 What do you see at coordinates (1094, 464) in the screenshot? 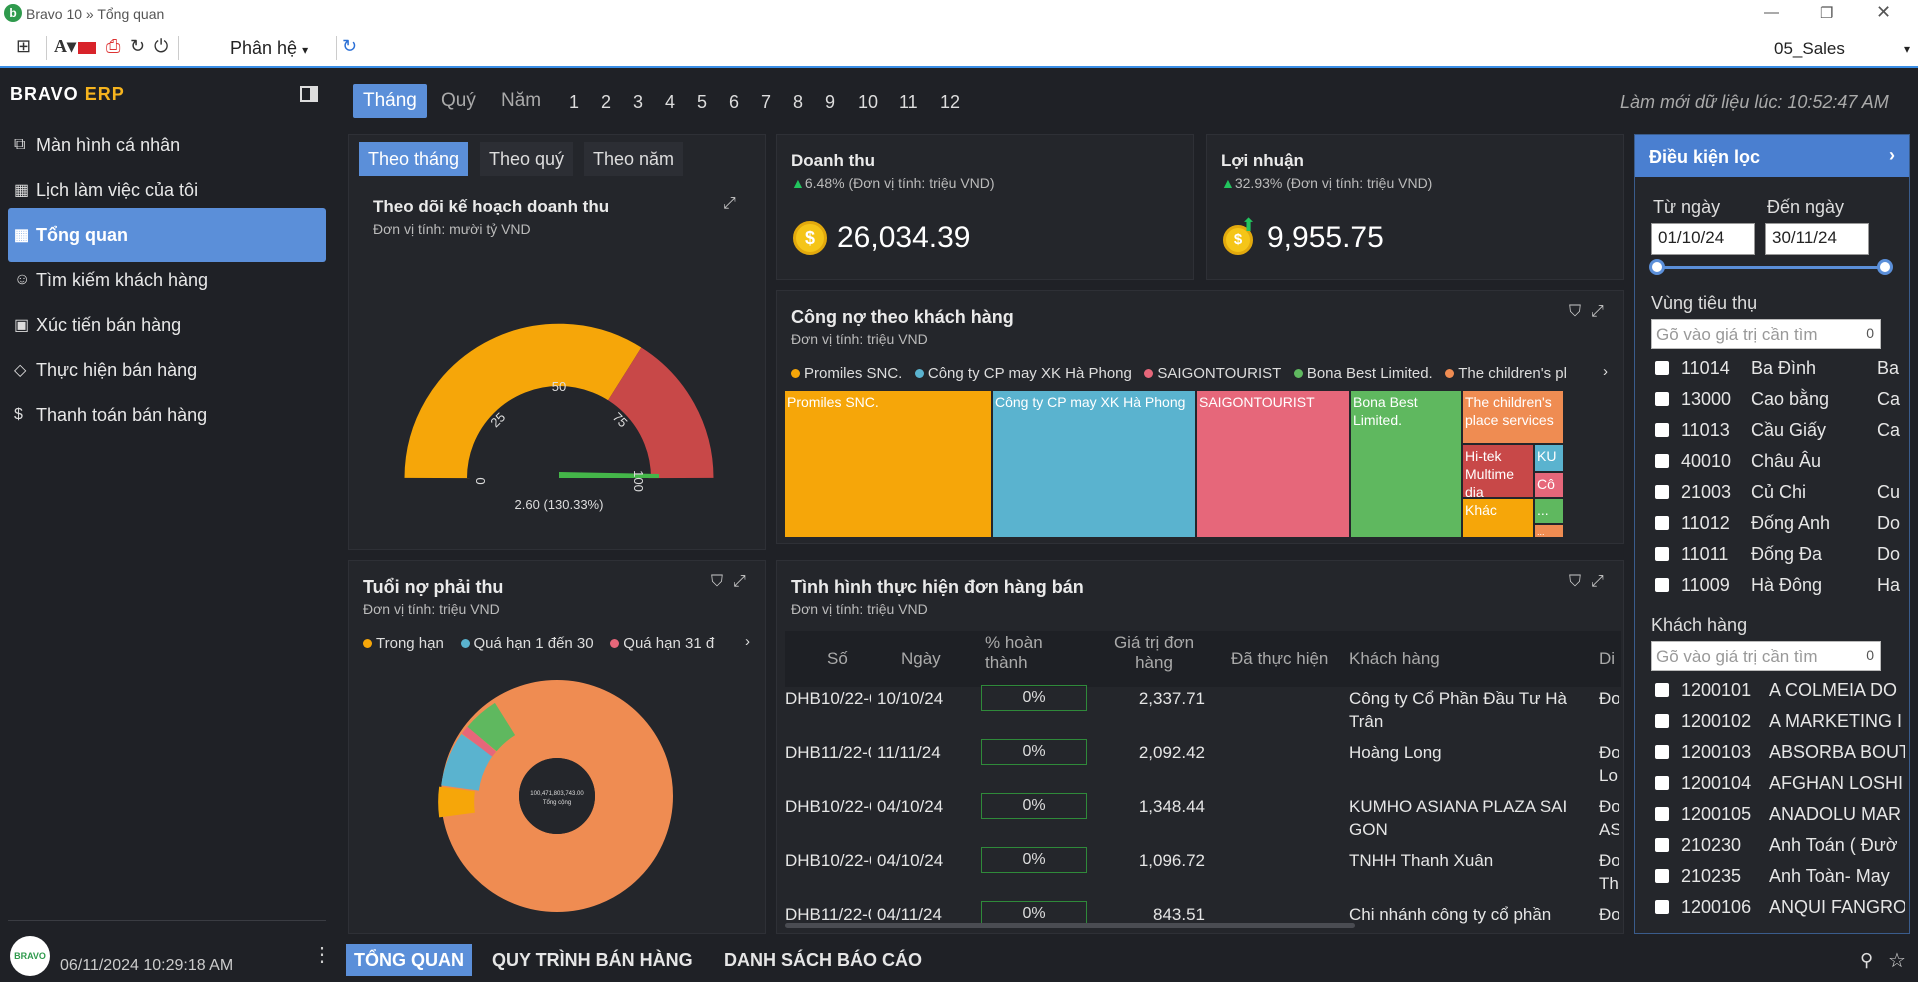
I see `treemap-tile: Công ty CP may XK Hà Phong` at bounding box center [1094, 464].